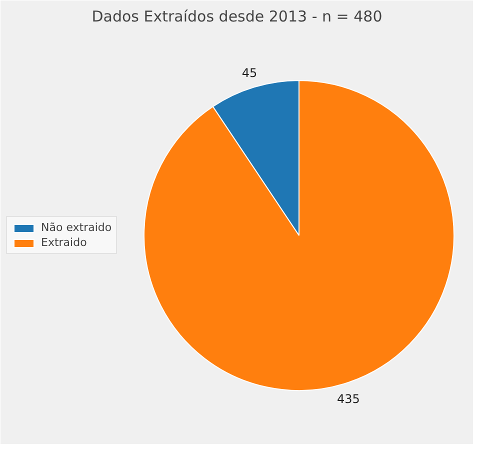 This screenshot has width=477, height=455. Describe the element at coordinates (348, 399) in the screenshot. I see `data-label: 435` at that location.